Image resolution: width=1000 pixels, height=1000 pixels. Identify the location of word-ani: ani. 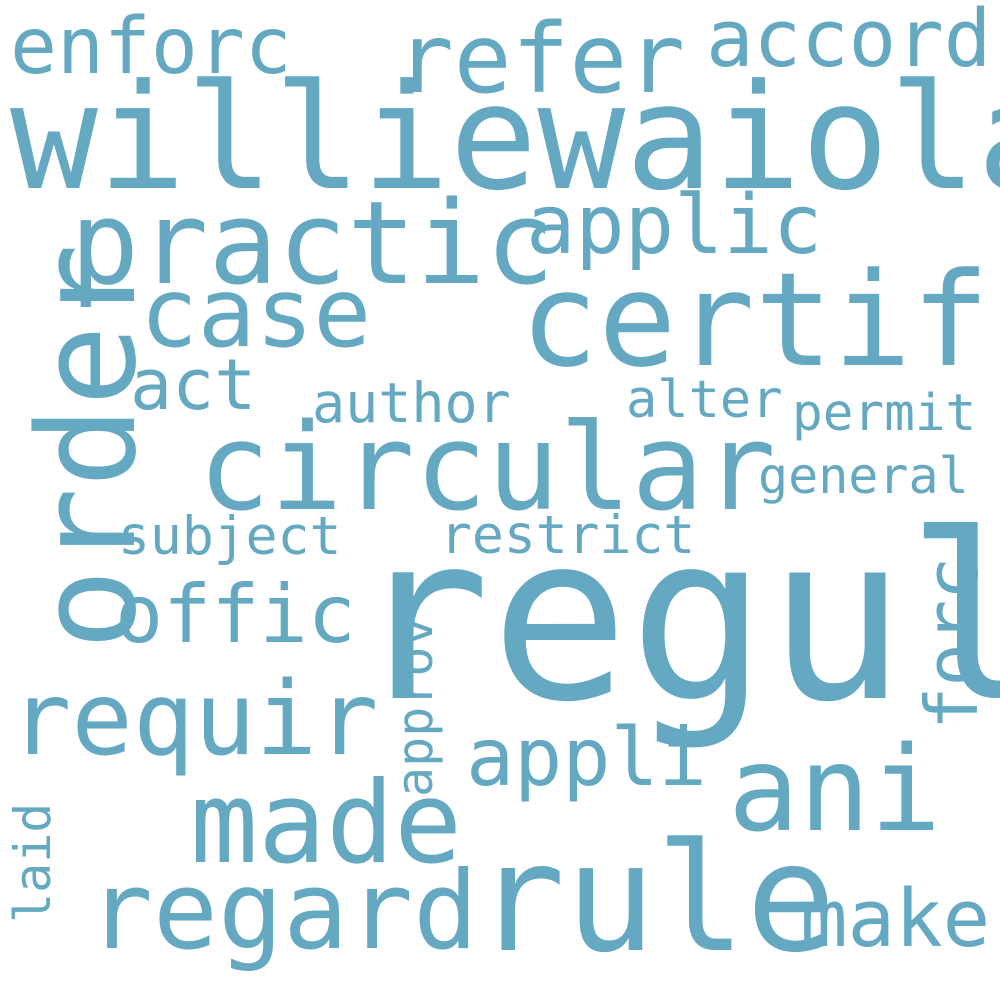
(835, 789).